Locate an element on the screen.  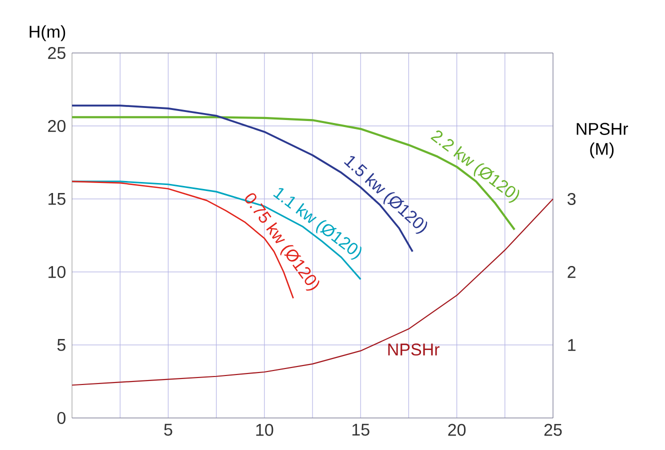
x-tick-label: 25 is located at coordinates (553, 430).